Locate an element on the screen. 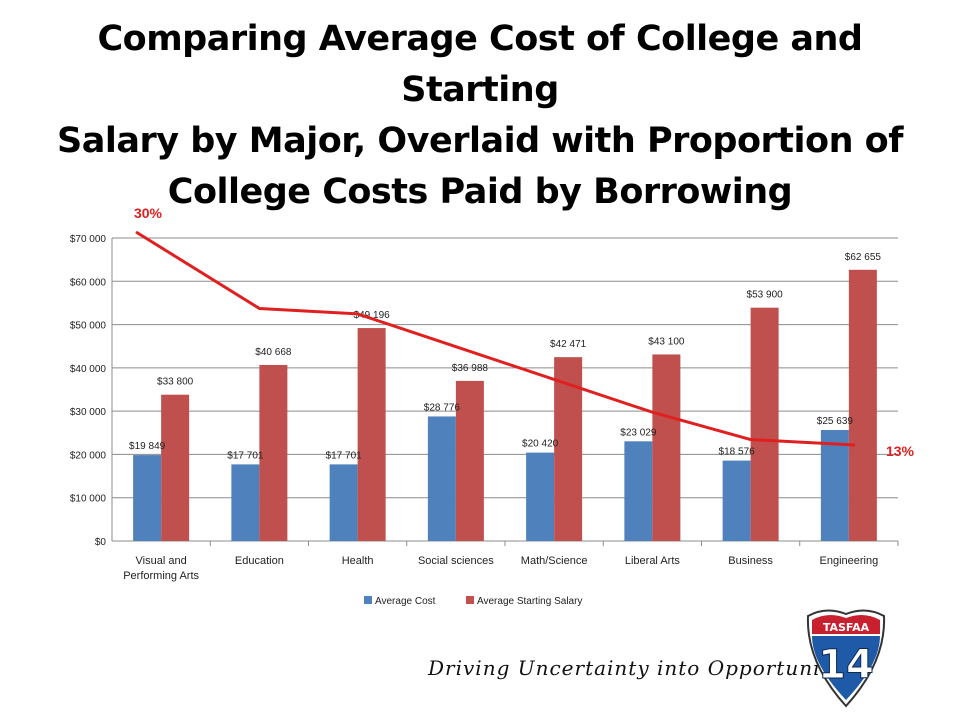 This screenshot has height=720, width=960. y-tick-label: $0 is located at coordinates (101, 542).